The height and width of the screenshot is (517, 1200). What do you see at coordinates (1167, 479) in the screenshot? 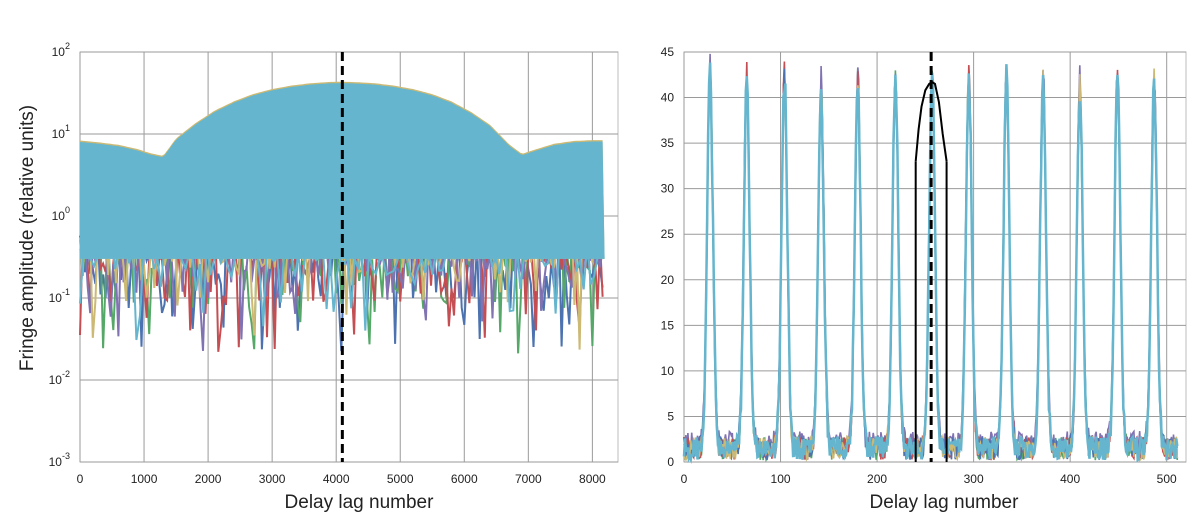
I see `x-tick-label: 500` at bounding box center [1167, 479].